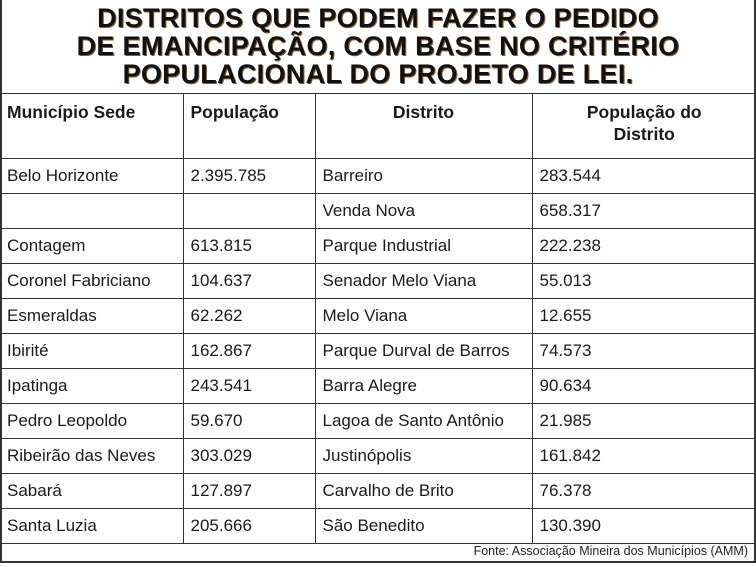  Describe the element at coordinates (92, 386) in the screenshot. I see `cell-municipio: Ipatinga` at that location.